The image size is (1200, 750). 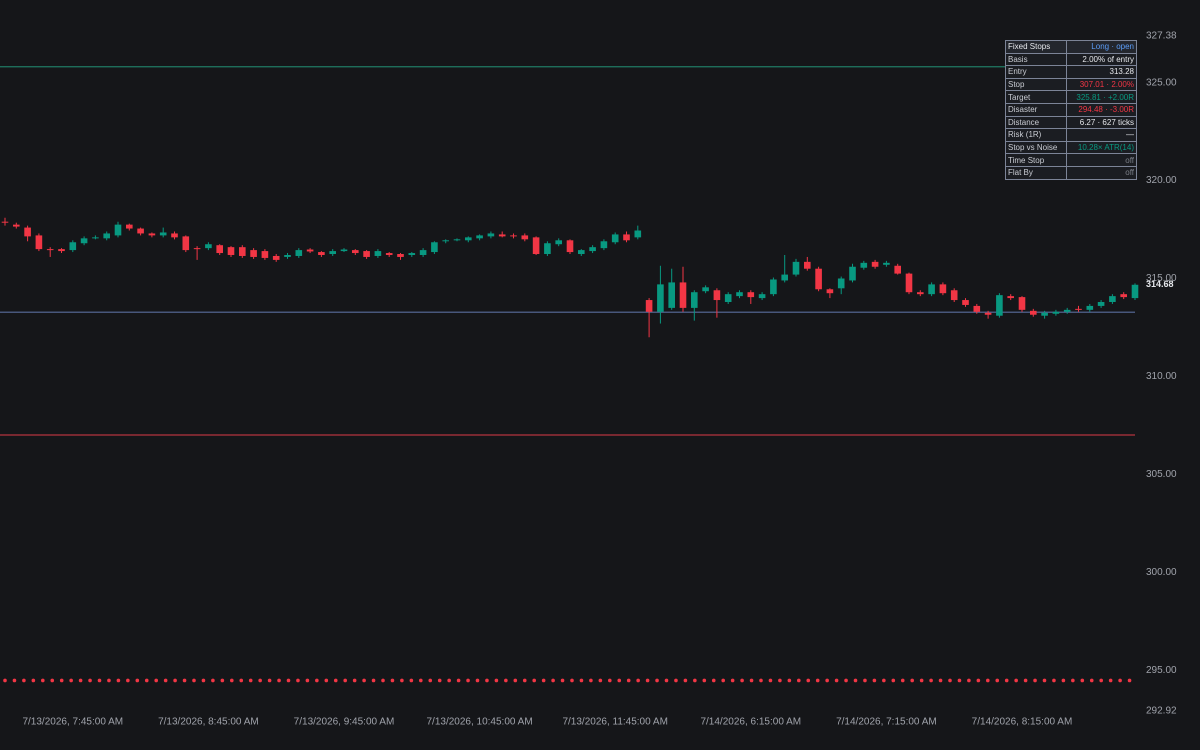 I want to click on panel-row: Stop vs Noise 10.28× ATR(14), so click(x=1071, y=147).